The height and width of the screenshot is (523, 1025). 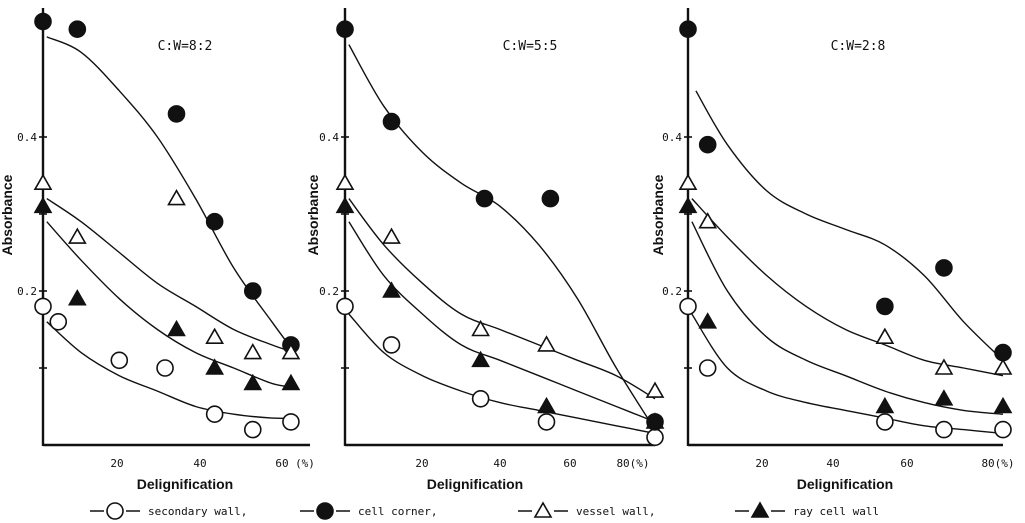 I want to click on panel-title: C:W=5:5, so click(x=530, y=46).